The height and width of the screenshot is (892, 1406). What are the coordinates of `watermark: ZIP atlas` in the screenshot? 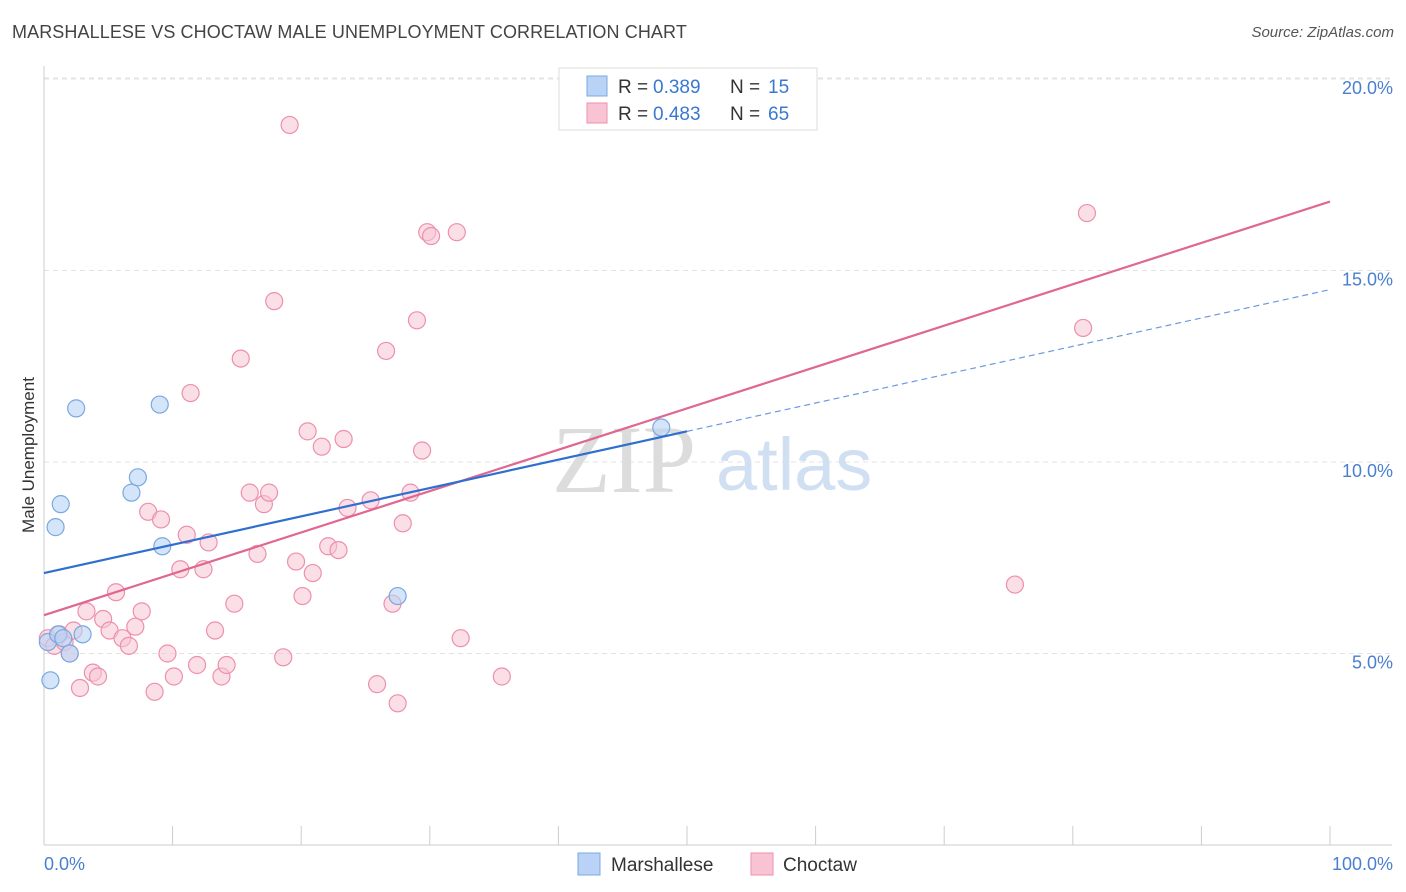 It's located at (712, 459).